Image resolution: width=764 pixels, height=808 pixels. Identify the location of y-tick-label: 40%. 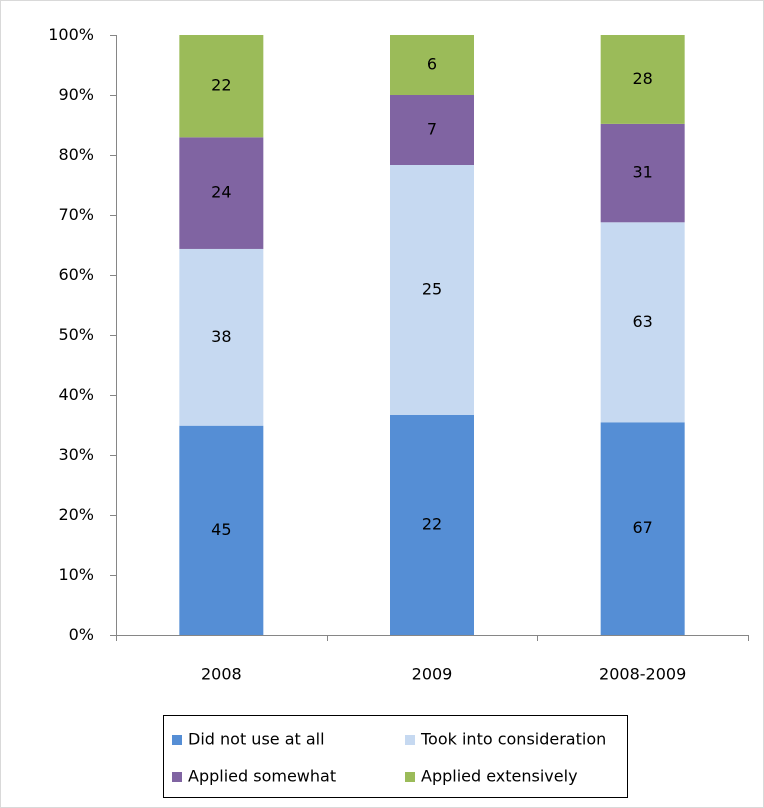
(76, 394).